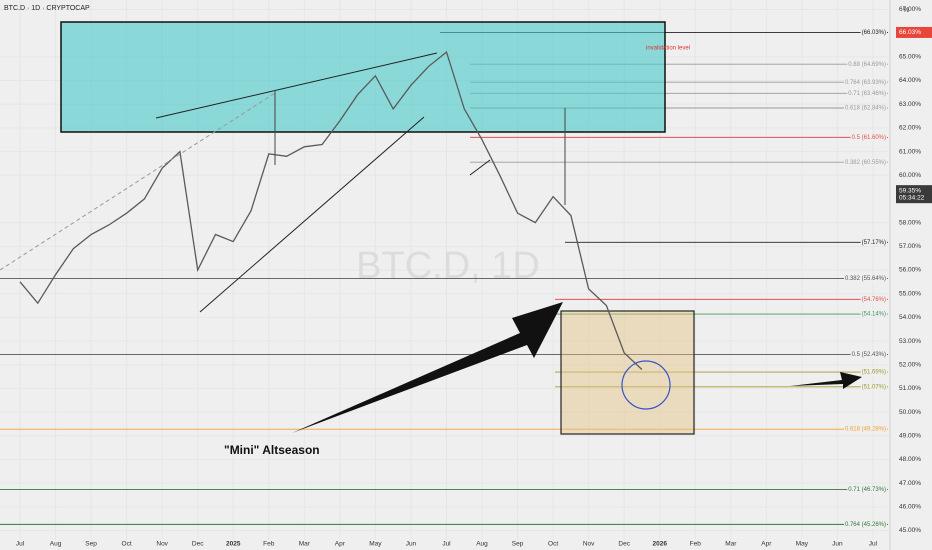 The height and width of the screenshot is (550, 932). I want to click on y-tick-label: 55.00%, so click(910, 293).